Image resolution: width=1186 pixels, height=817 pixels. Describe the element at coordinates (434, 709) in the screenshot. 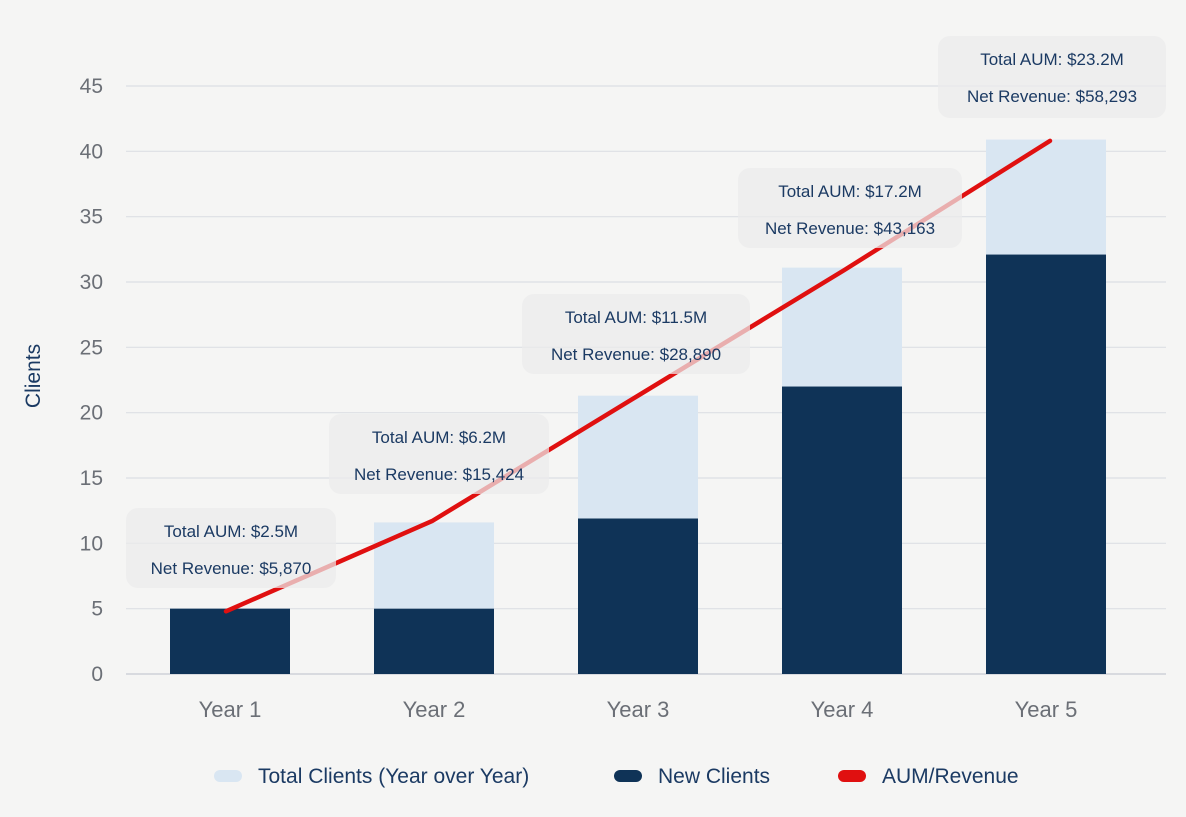

I see `x-tick-label: Year 2` at that location.